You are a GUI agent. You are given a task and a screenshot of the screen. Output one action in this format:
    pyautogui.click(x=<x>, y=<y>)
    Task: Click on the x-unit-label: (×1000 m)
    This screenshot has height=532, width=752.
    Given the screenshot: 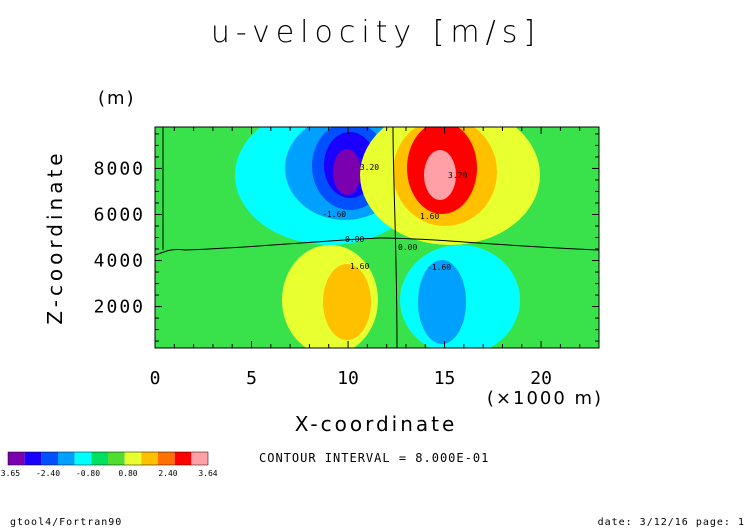 What is the action you would take?
    pyautogui.click(x=545, y=398)
    